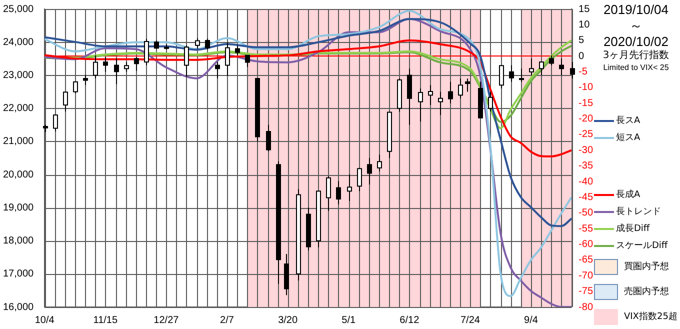 The height and width of the screenshot is (329, 680). Describe the element at coordinates (18, 142) in the screenshot. I see `y-tick-label: 21,000` at that location.